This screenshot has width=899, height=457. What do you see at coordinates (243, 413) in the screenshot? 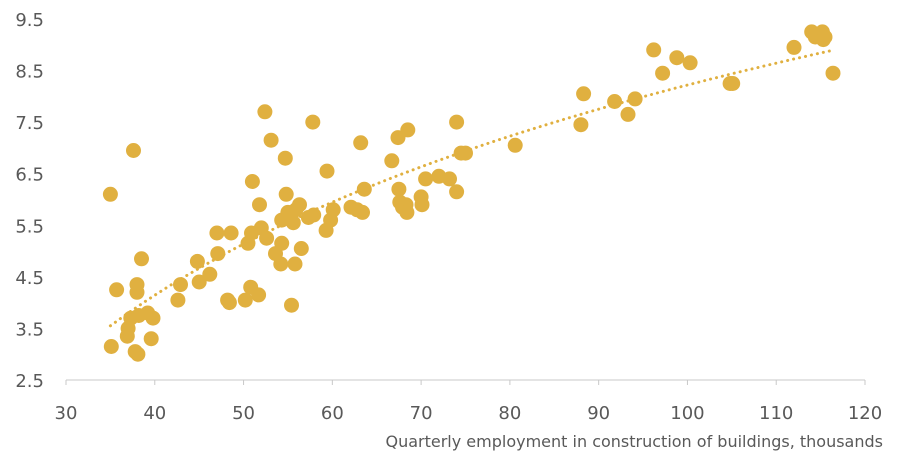
I see `x-tick-label: 50` at bounding box center [243, 413].